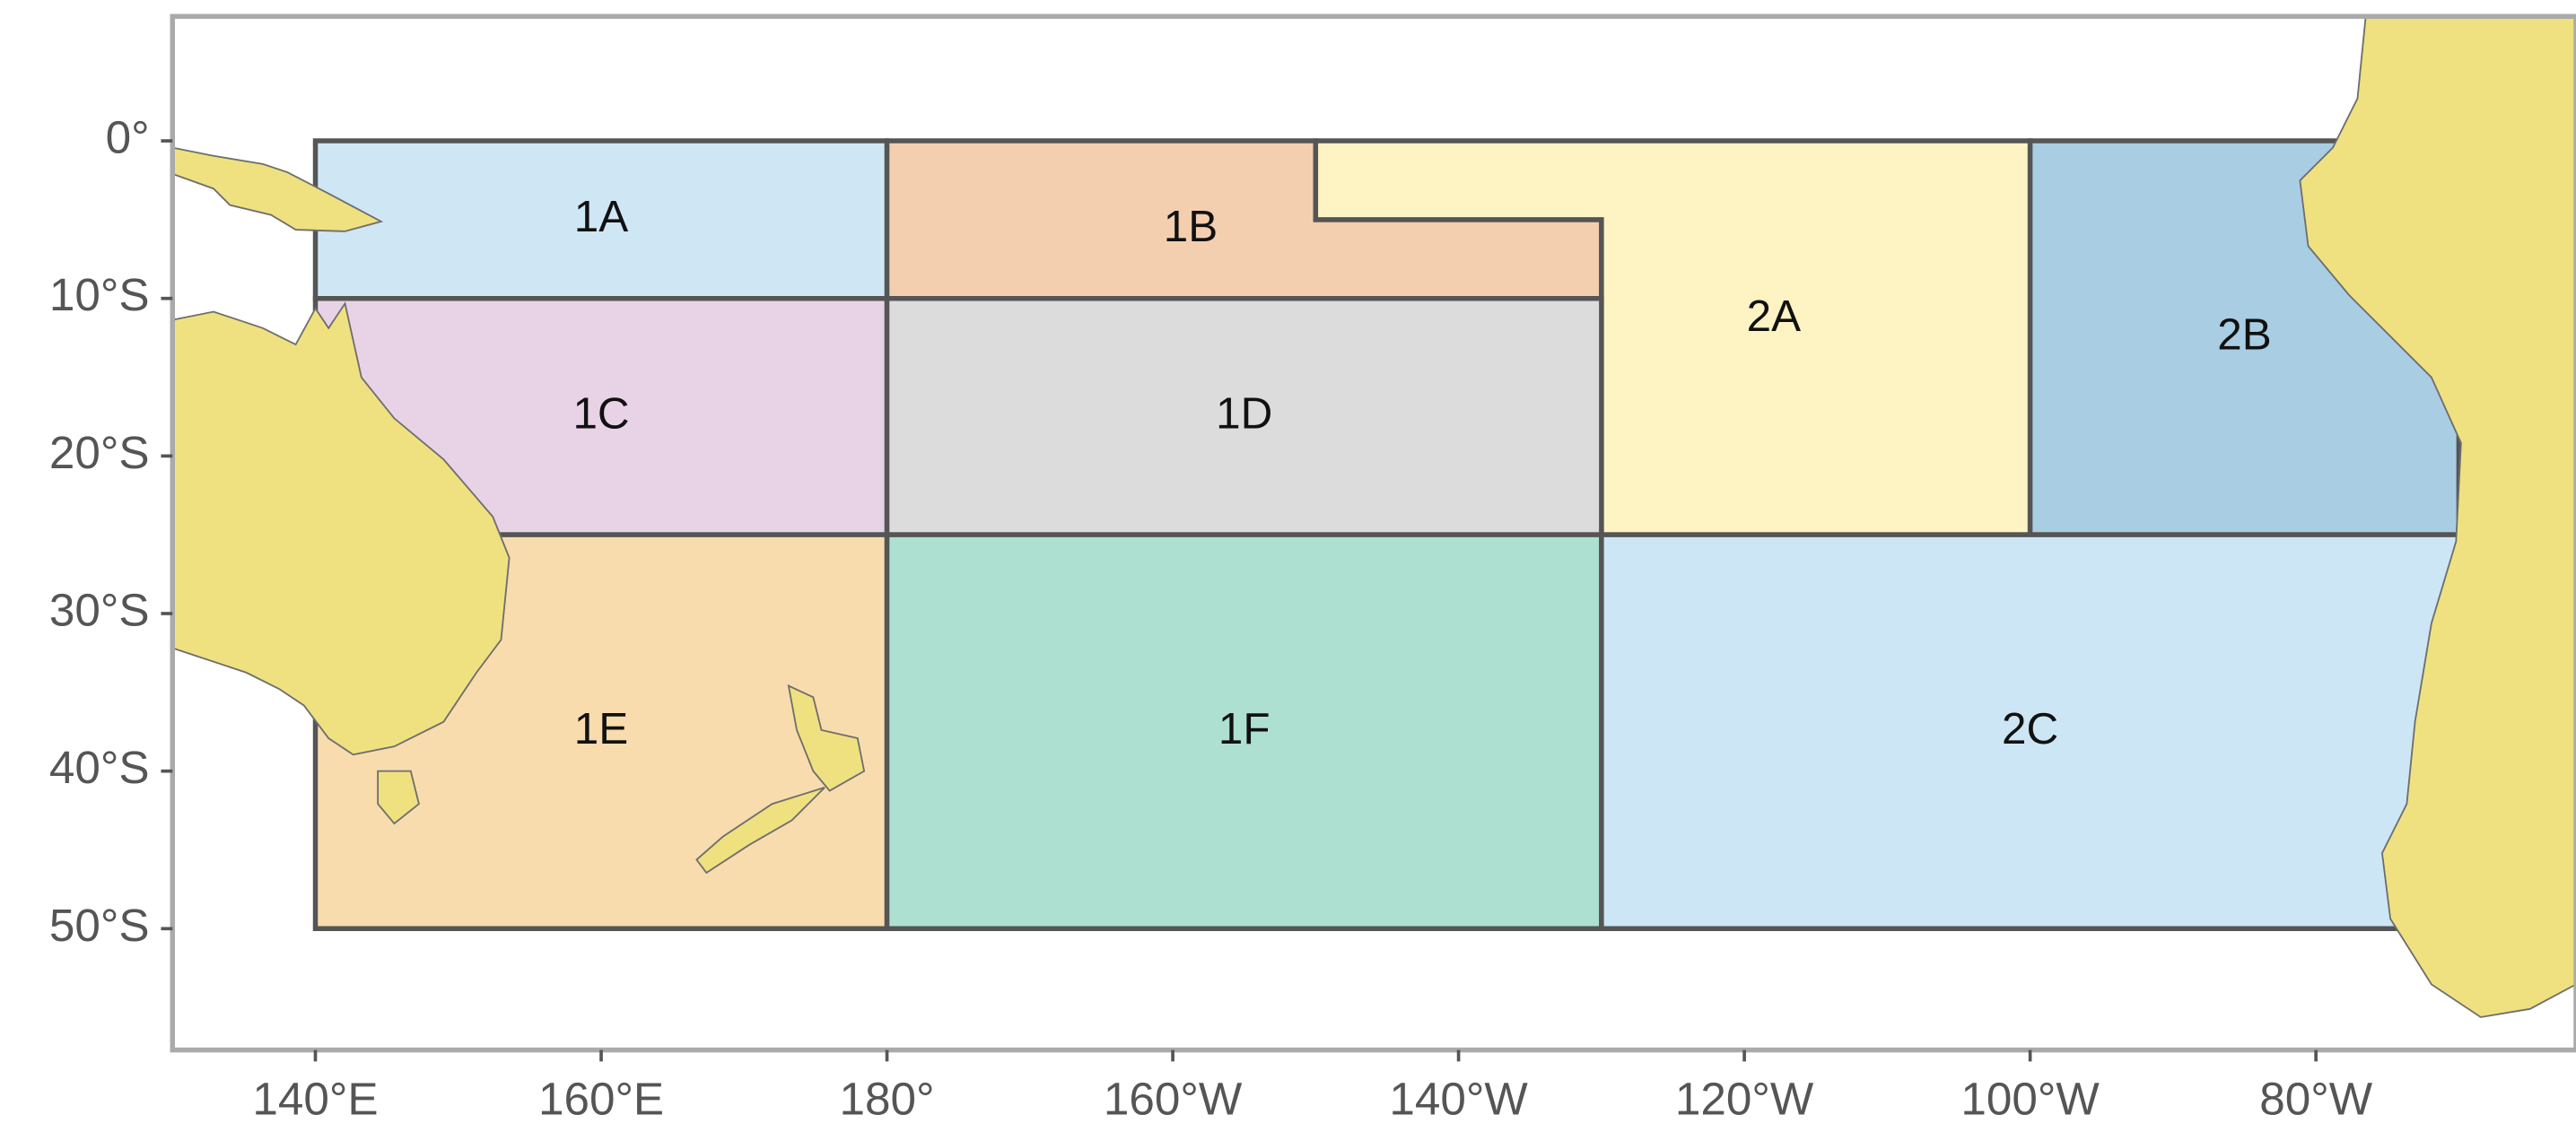 This screenshot has width=2576, height=1132. I want to click on y-tick-label: 40°S, so click(100, 767).